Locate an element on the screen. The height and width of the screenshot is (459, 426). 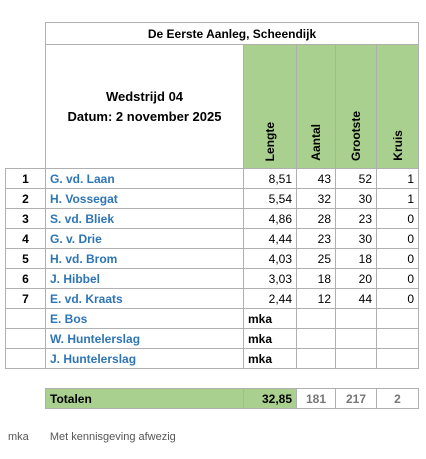
row: 5 H. vd. Brom 4,03 25 18 0 is located at coordinates (212, 258).